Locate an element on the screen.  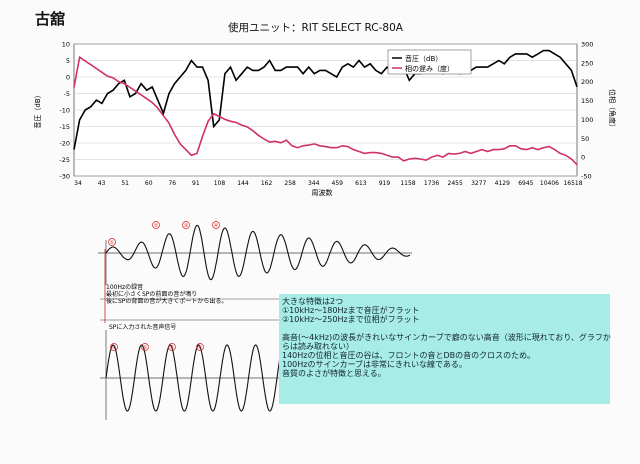
right-tick-label: 50 is located at coordinates (585, 139).